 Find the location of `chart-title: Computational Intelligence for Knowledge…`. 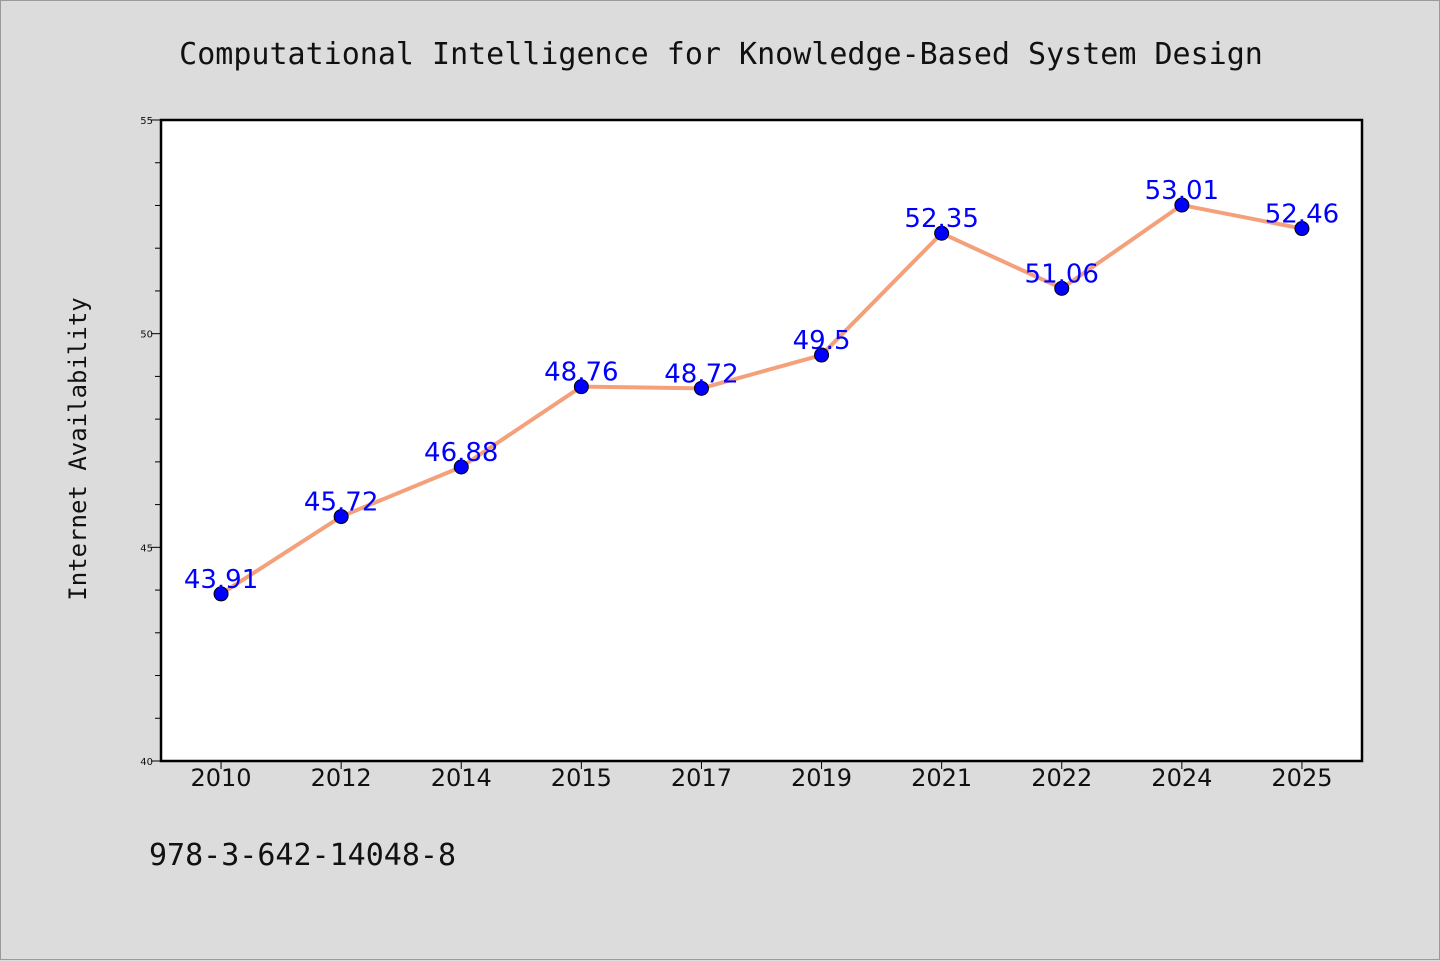

chart-title: Computational Intelligence for Knowledge… is located at coordinates (721, 54).